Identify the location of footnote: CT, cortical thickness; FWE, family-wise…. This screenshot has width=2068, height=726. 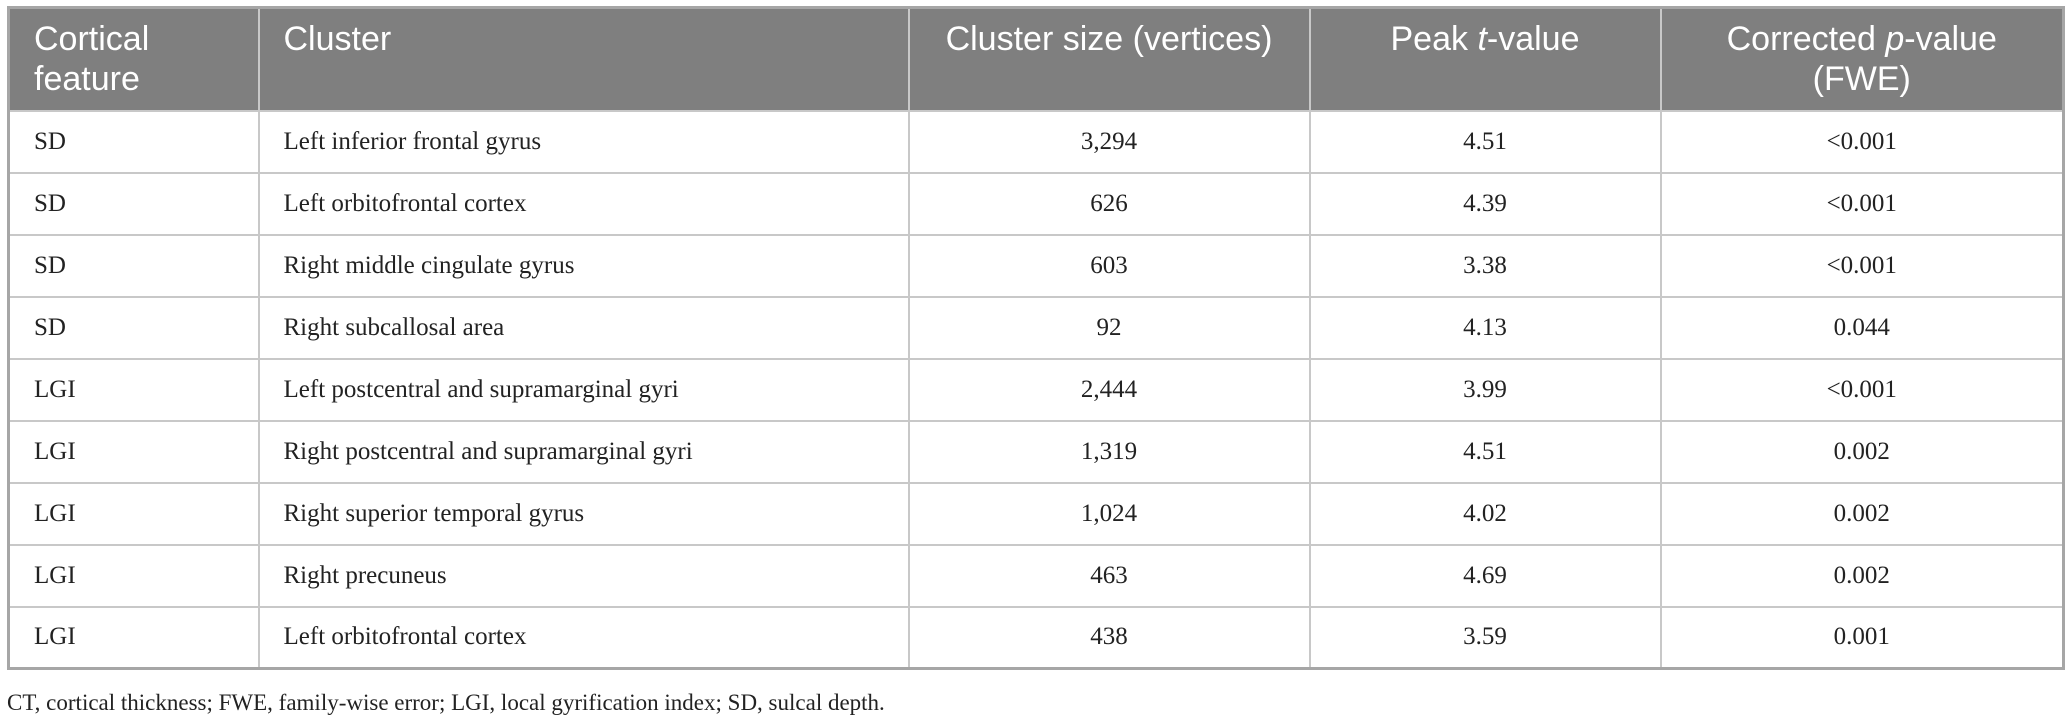
(446, 702).